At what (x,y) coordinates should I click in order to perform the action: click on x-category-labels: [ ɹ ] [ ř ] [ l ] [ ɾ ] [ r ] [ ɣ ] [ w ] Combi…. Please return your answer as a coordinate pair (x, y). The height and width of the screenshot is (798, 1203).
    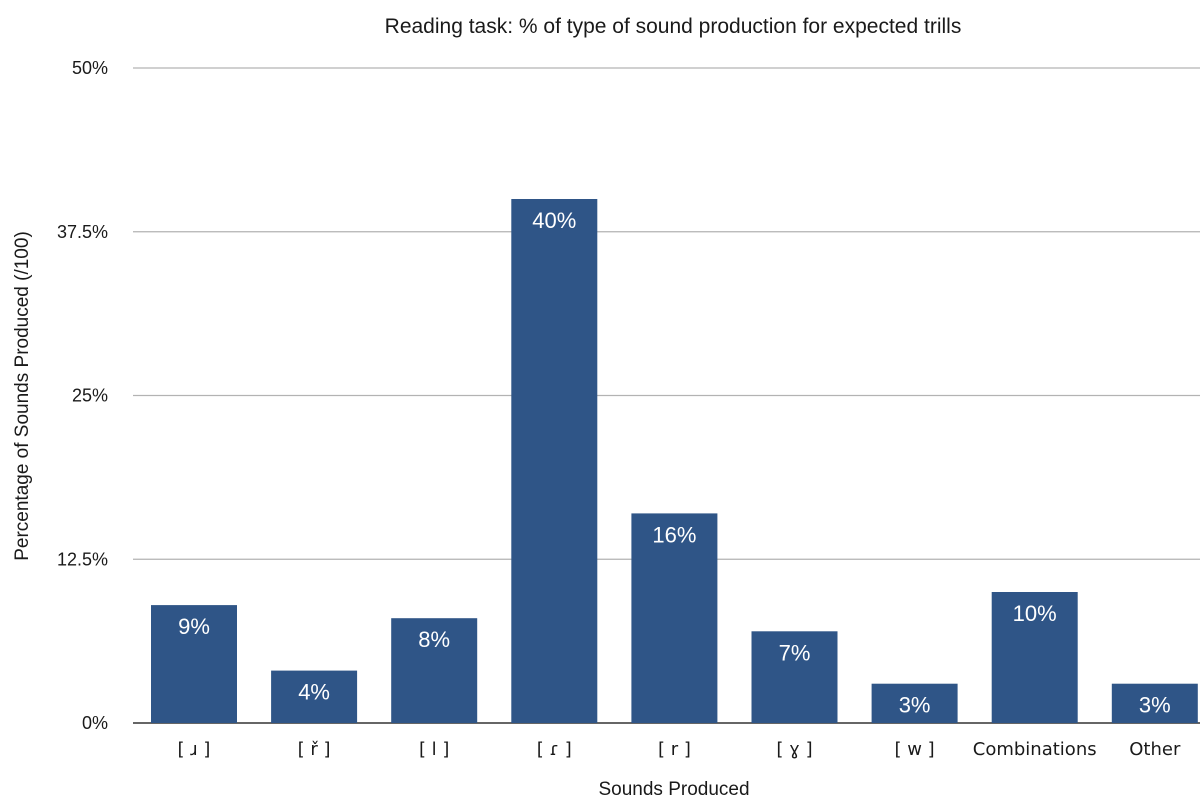
    Looking at the image, I should click on (679, 749).